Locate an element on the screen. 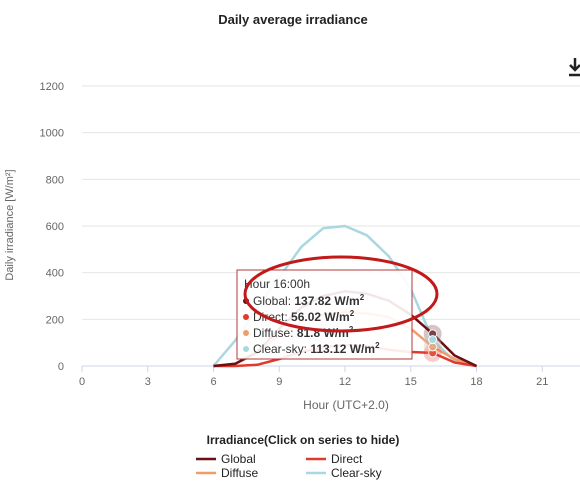  y-tick-label: 1200 is located at coordinates (52, 87).